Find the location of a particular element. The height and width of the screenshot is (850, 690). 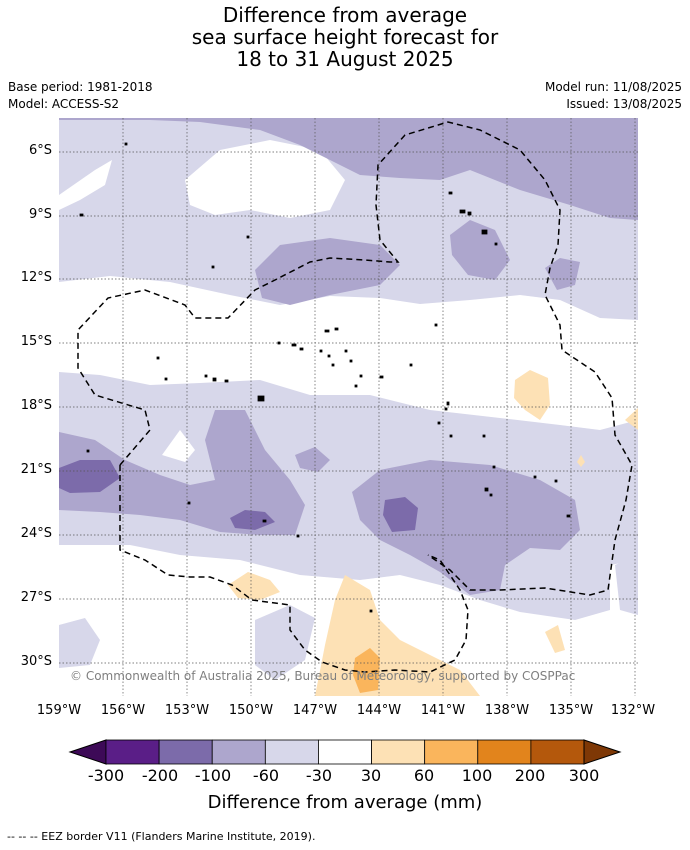

lon-label: 144°W is located at coordinates (379, 710).